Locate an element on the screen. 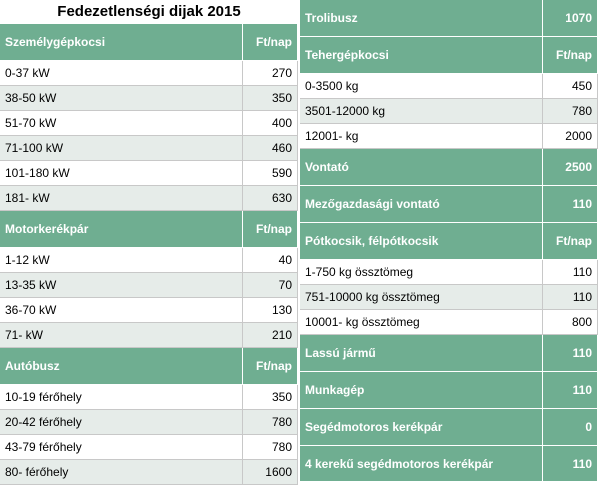 This screenshot has width=598, height=490. table-row: 71-100 kW 460 is located at coordinates (149, 148).